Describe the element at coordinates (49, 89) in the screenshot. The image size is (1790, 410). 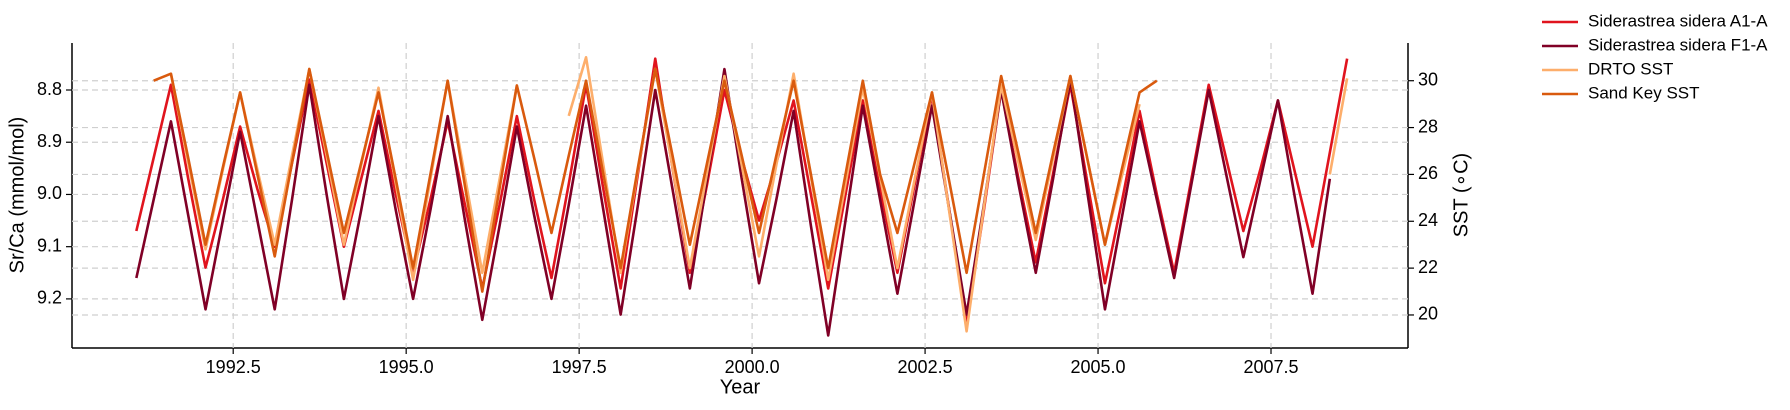
I see `y-tick-label: 8.8` at that location.